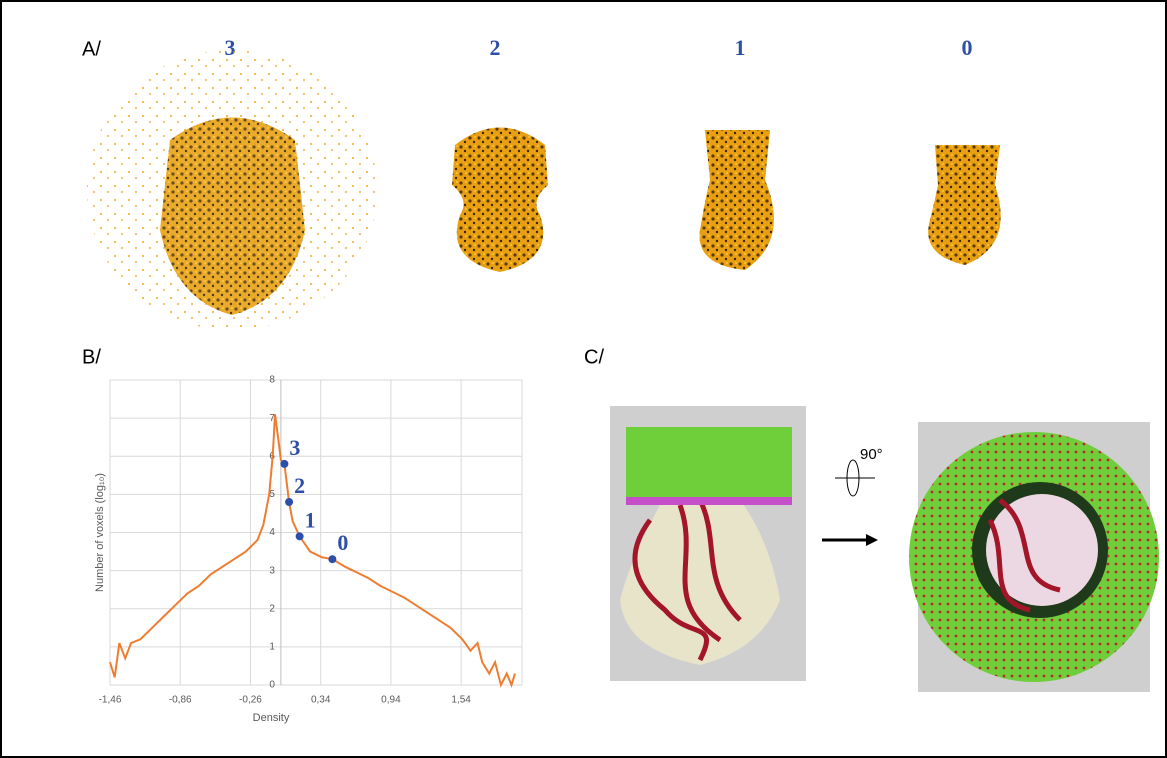 The height and width of the screenshot is (758, 1167). I want to click on protein, so click(700, 582).